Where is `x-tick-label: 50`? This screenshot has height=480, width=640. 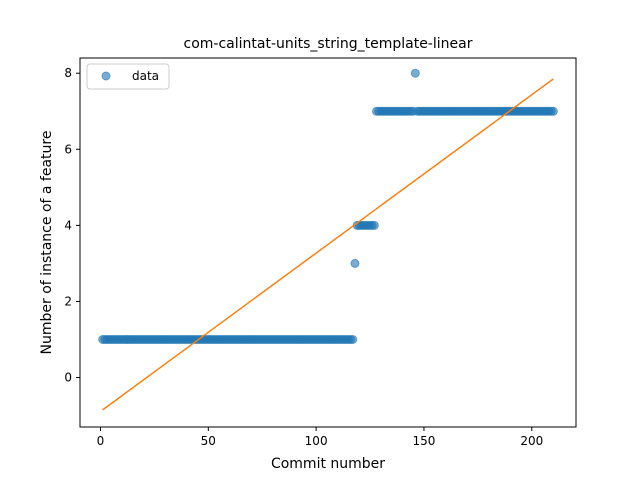
x-tick-label: 50 is located at coordinates (208, 441).